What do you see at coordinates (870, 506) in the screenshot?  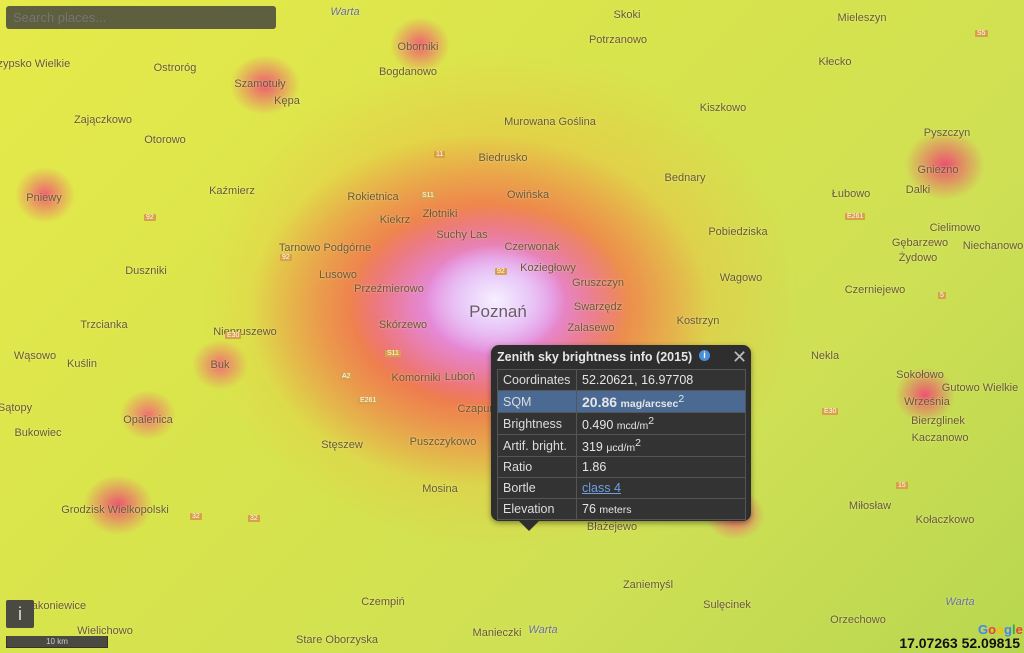 I see `place-label: Miłosław` at bounding box center [870, 506].